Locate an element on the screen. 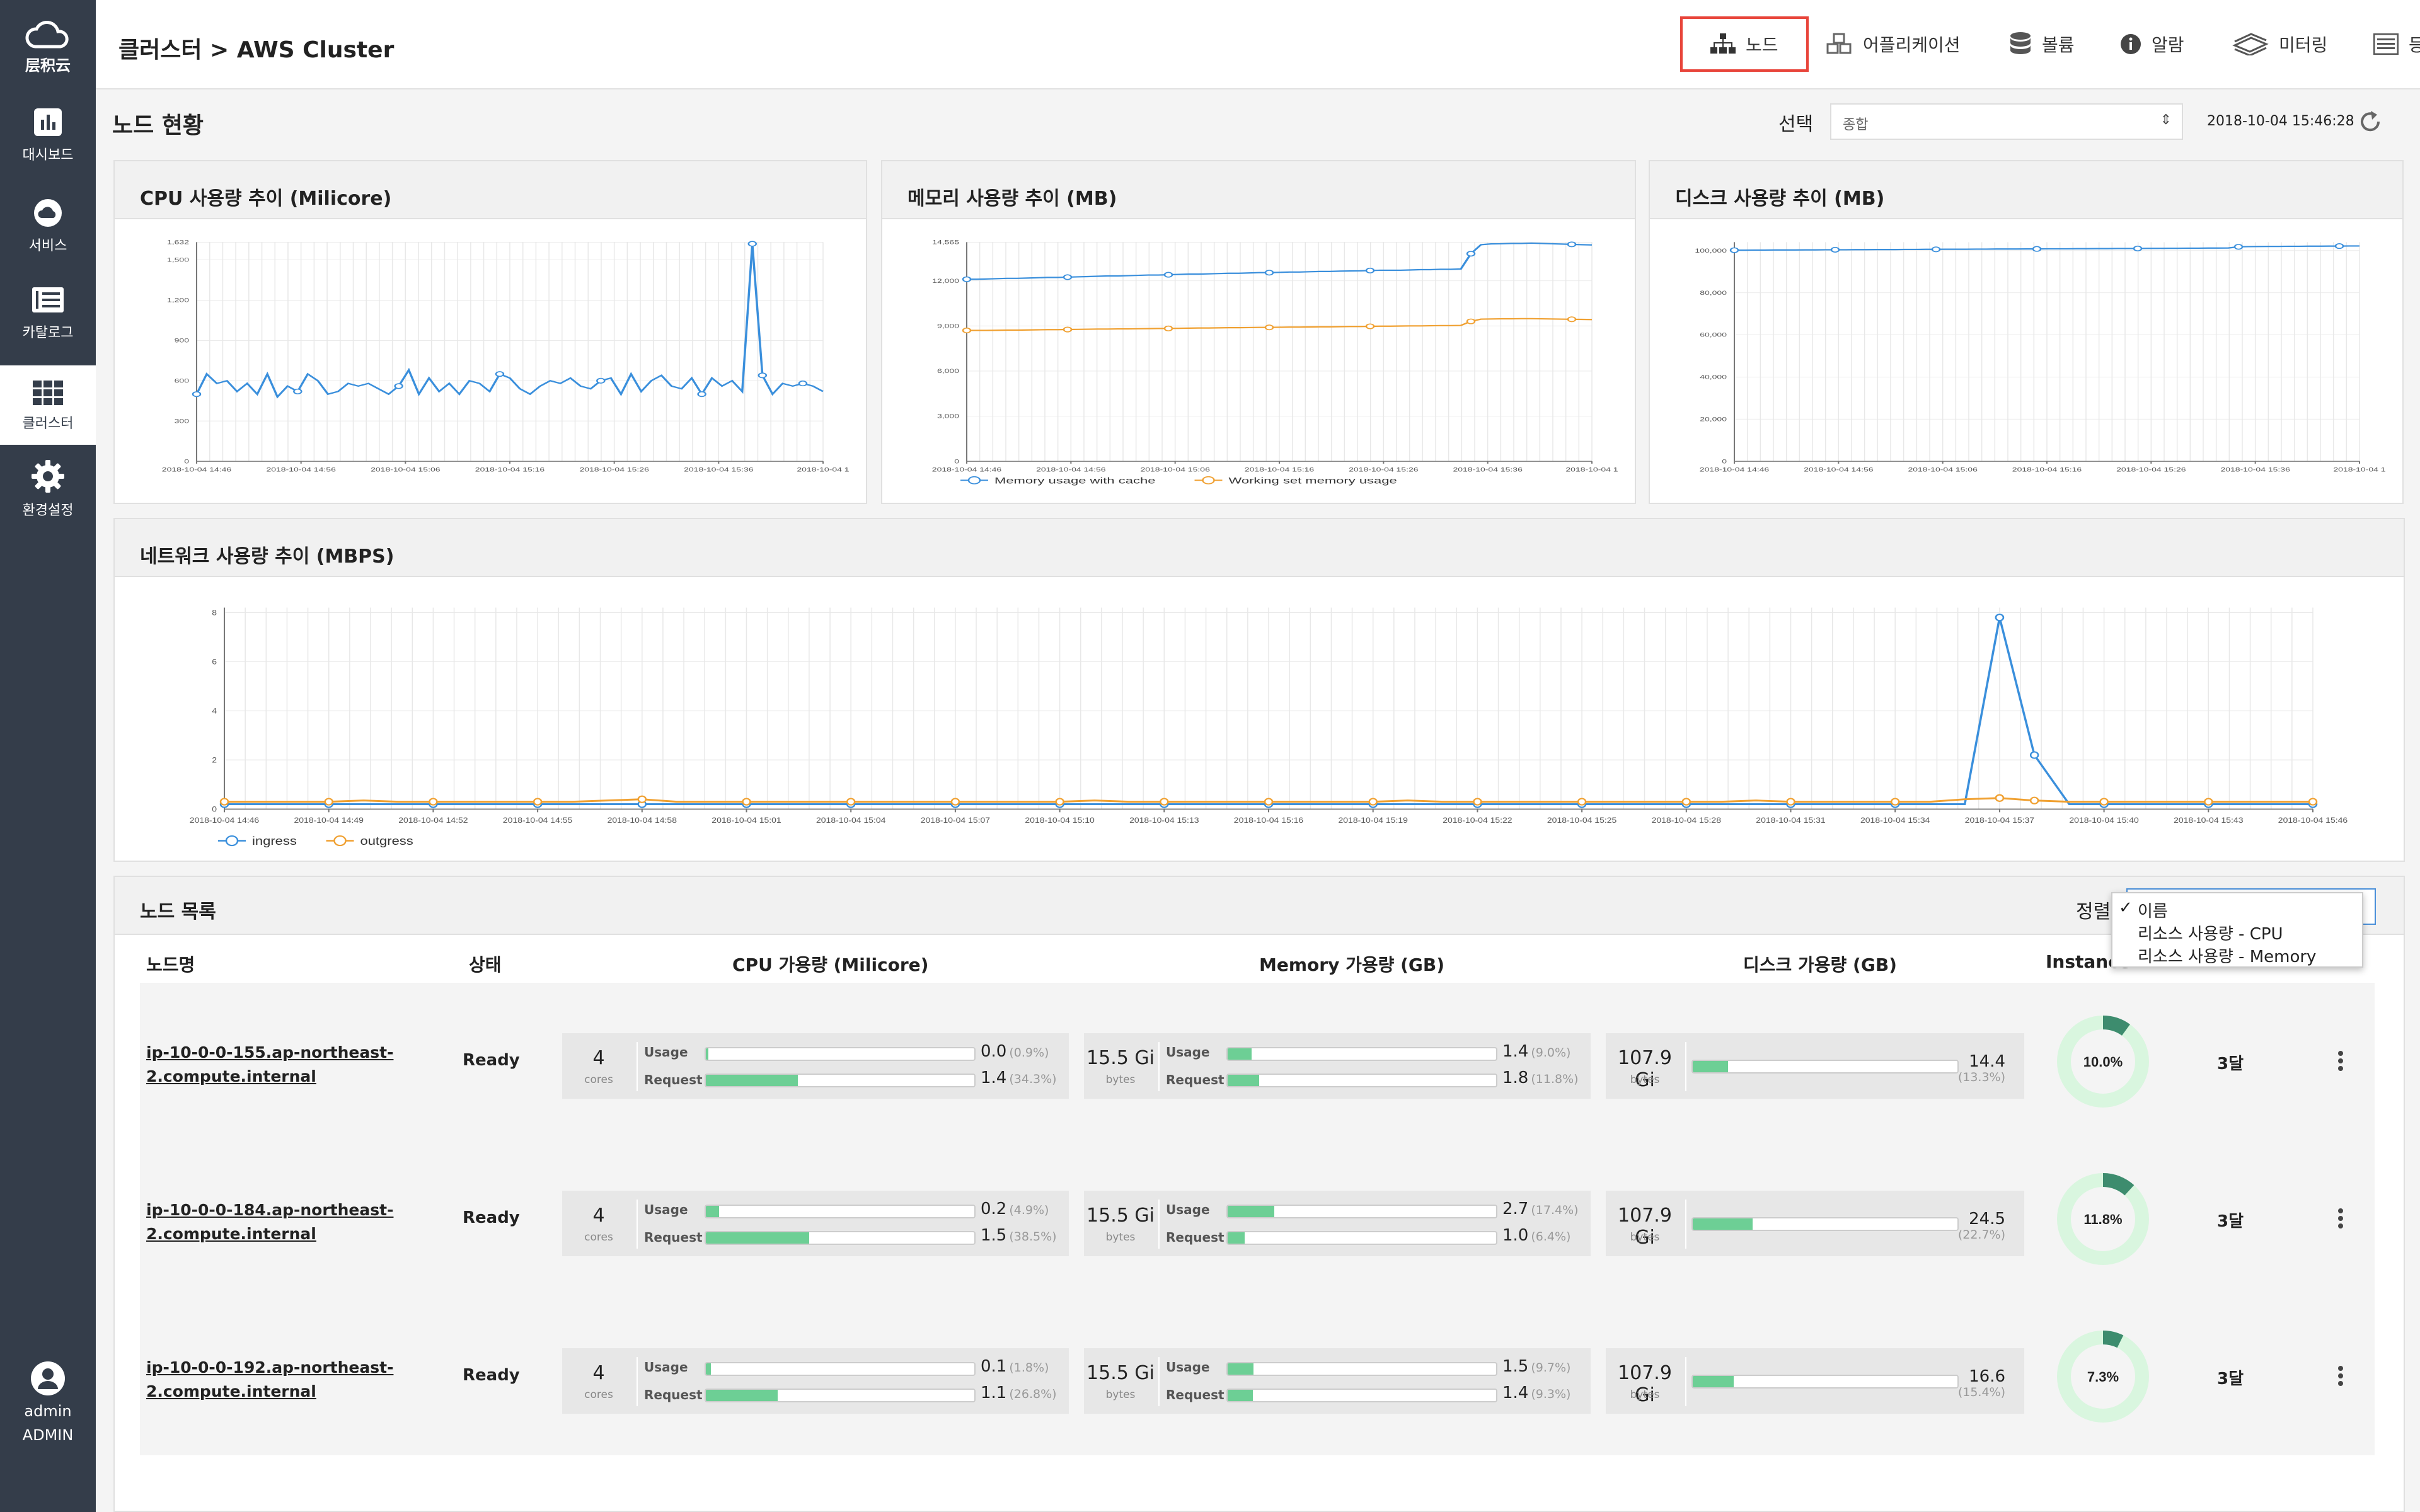 The image size is (2420, 1512). y-tick-label: 40,000 is located at coordinates (1714, 377).